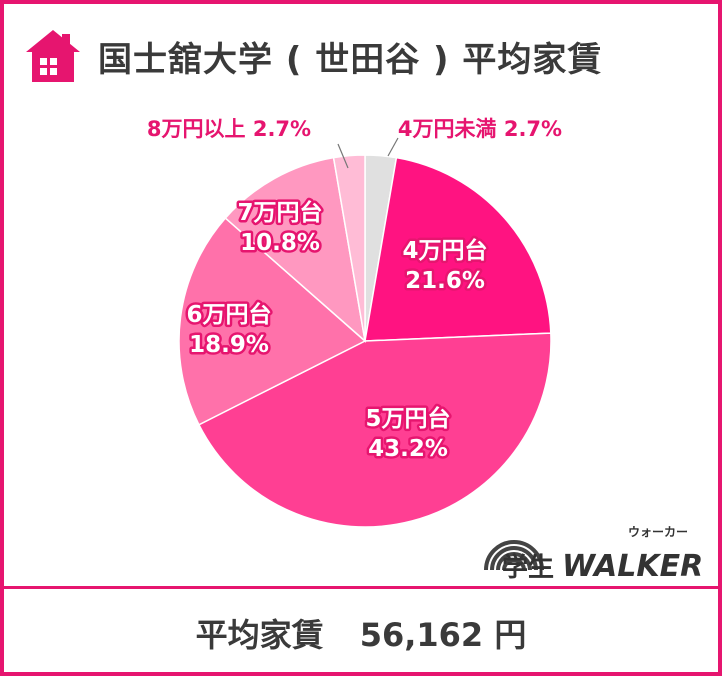 The width and height of the screenshot is (722, 676). Describe the element at coordinates (445, 281) in the screenshot. I see `slice-value-1: 21.6%` at that location.